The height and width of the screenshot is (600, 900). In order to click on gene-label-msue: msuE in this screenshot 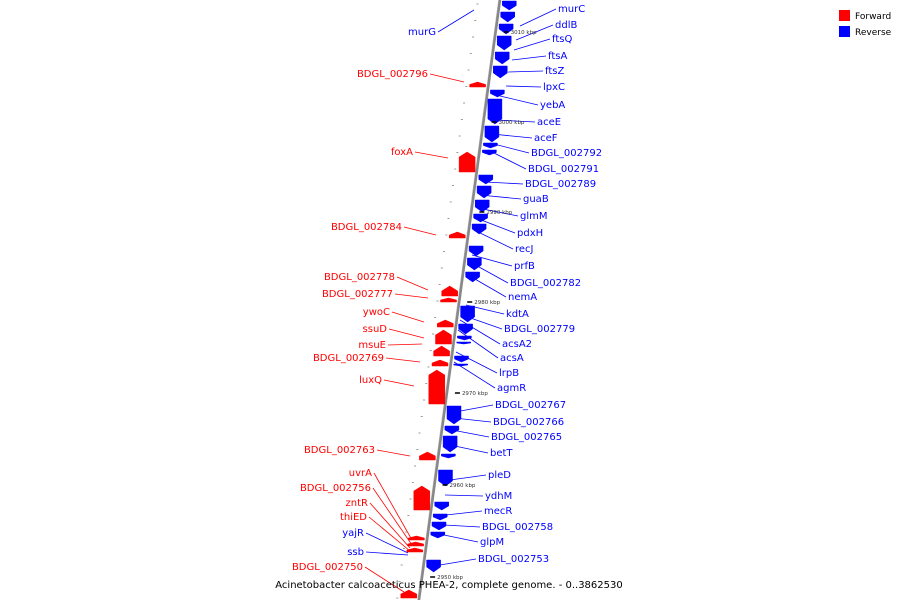, I will do `click(372, 345)`.